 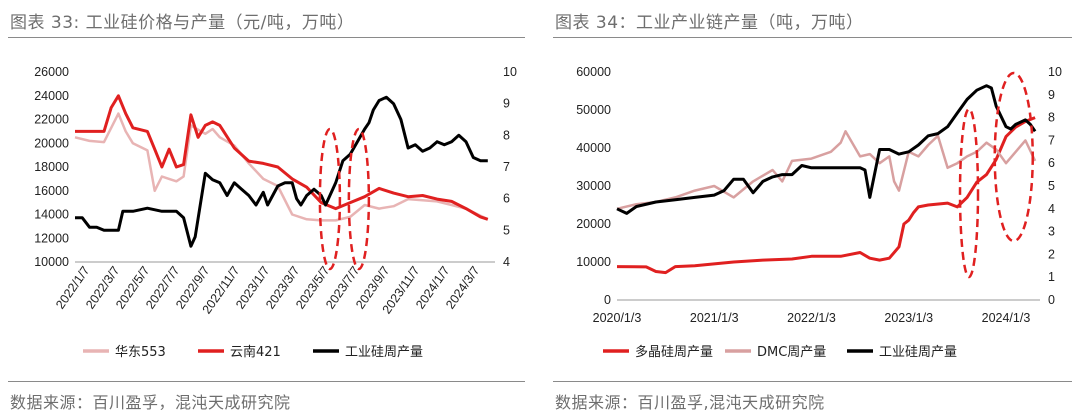 What do you see at coordinates (607, 300) in the screenshot?
I see `y-left-tick-label: 0` at bounding box center [607, 300].